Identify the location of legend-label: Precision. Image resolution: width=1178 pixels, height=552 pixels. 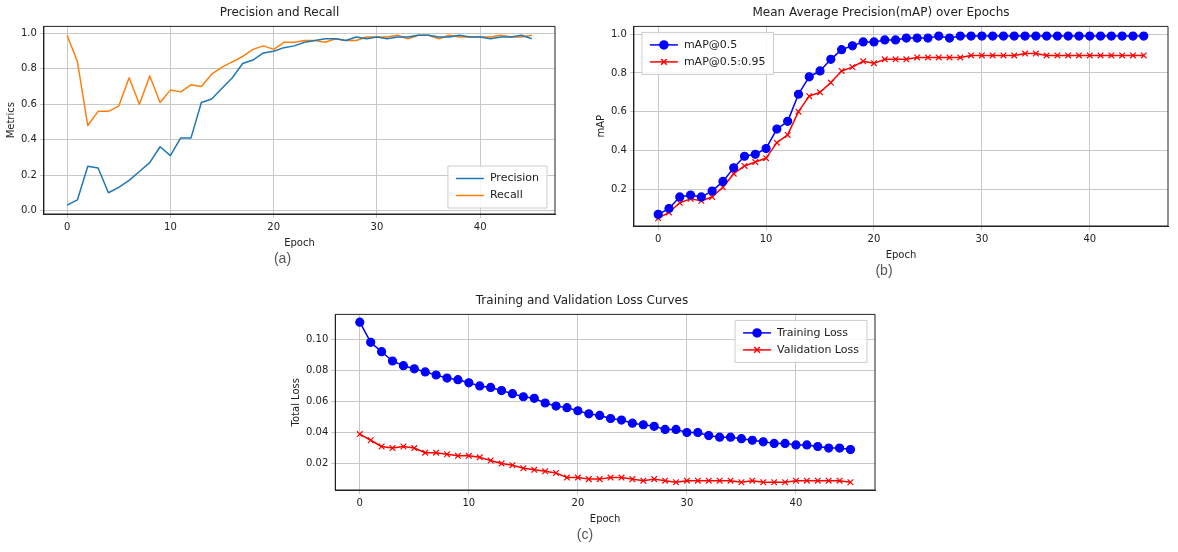
(514, 178).